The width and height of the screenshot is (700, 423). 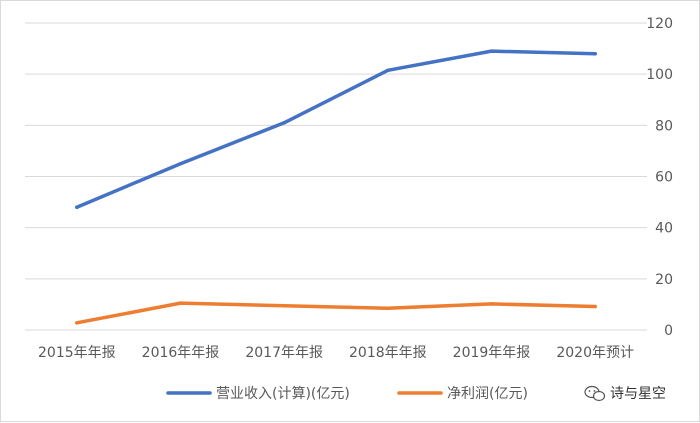 What do you see at coordinates (659, 24) in the screenshot?
I see `y-tick-label: 120` at bounding box center [659, 24].